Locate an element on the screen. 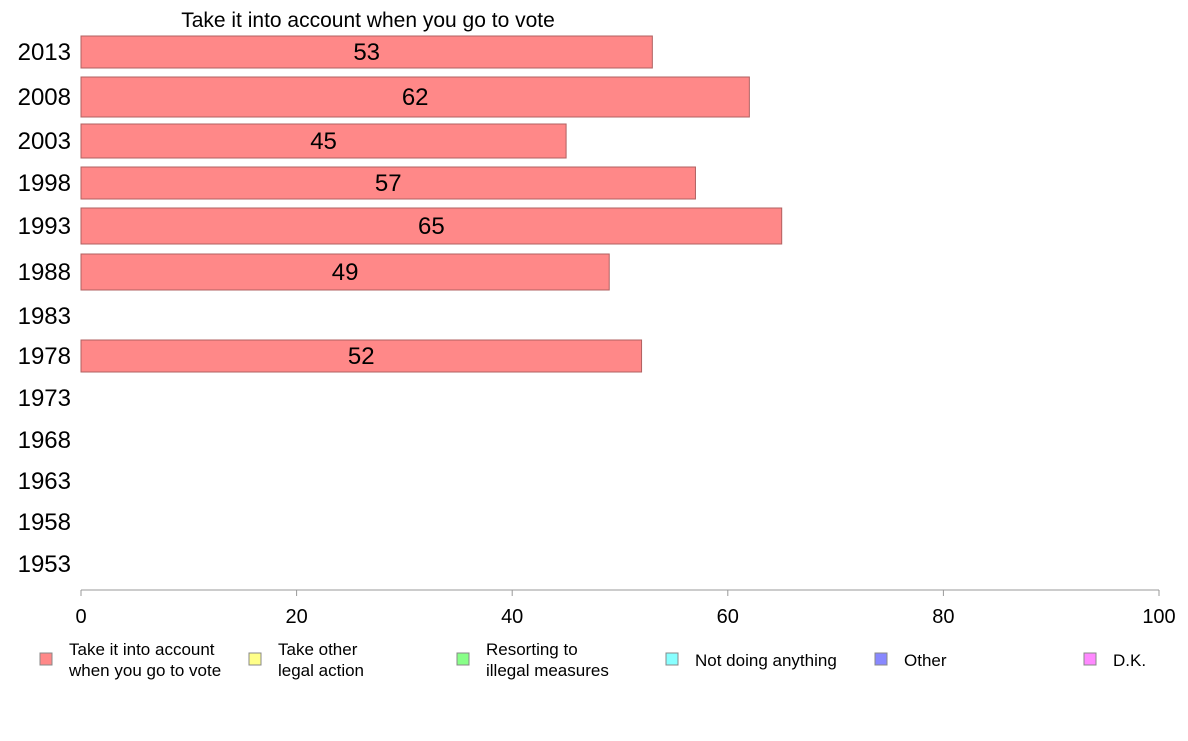 The width and height of the screenshot is (1188, 741). bar-1978 is located at coordinates (361, 356).